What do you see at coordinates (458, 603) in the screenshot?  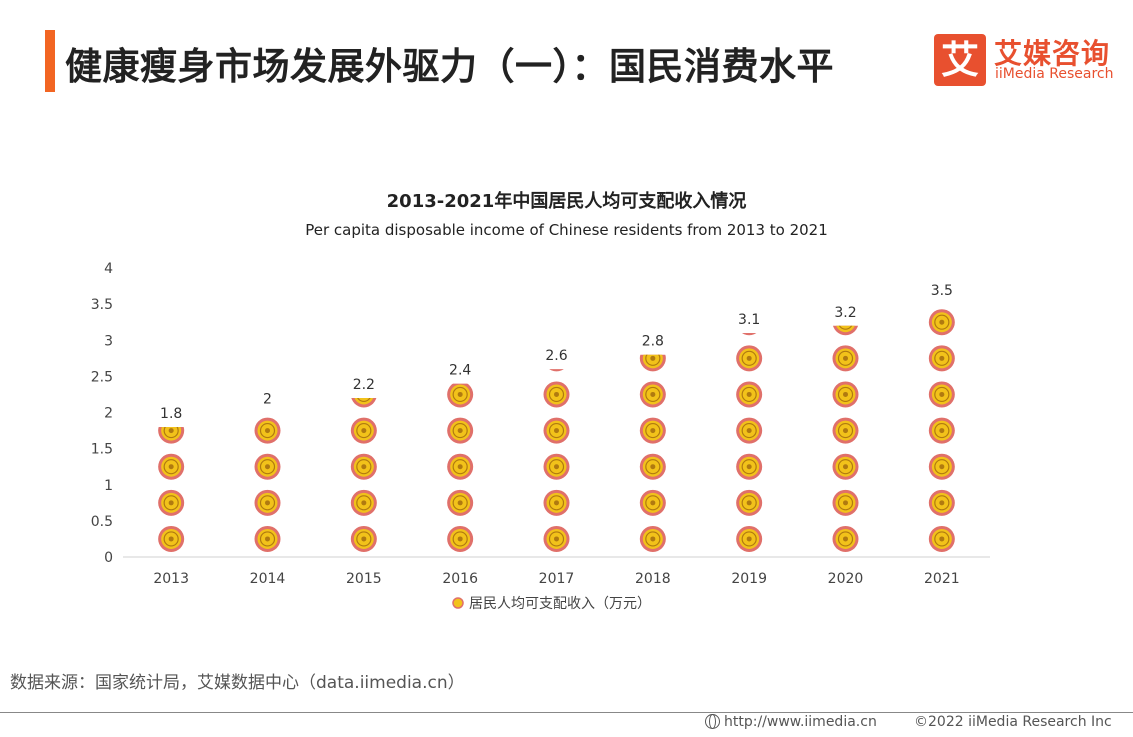 I see `legend-marker` at bounding box center [458, 603].